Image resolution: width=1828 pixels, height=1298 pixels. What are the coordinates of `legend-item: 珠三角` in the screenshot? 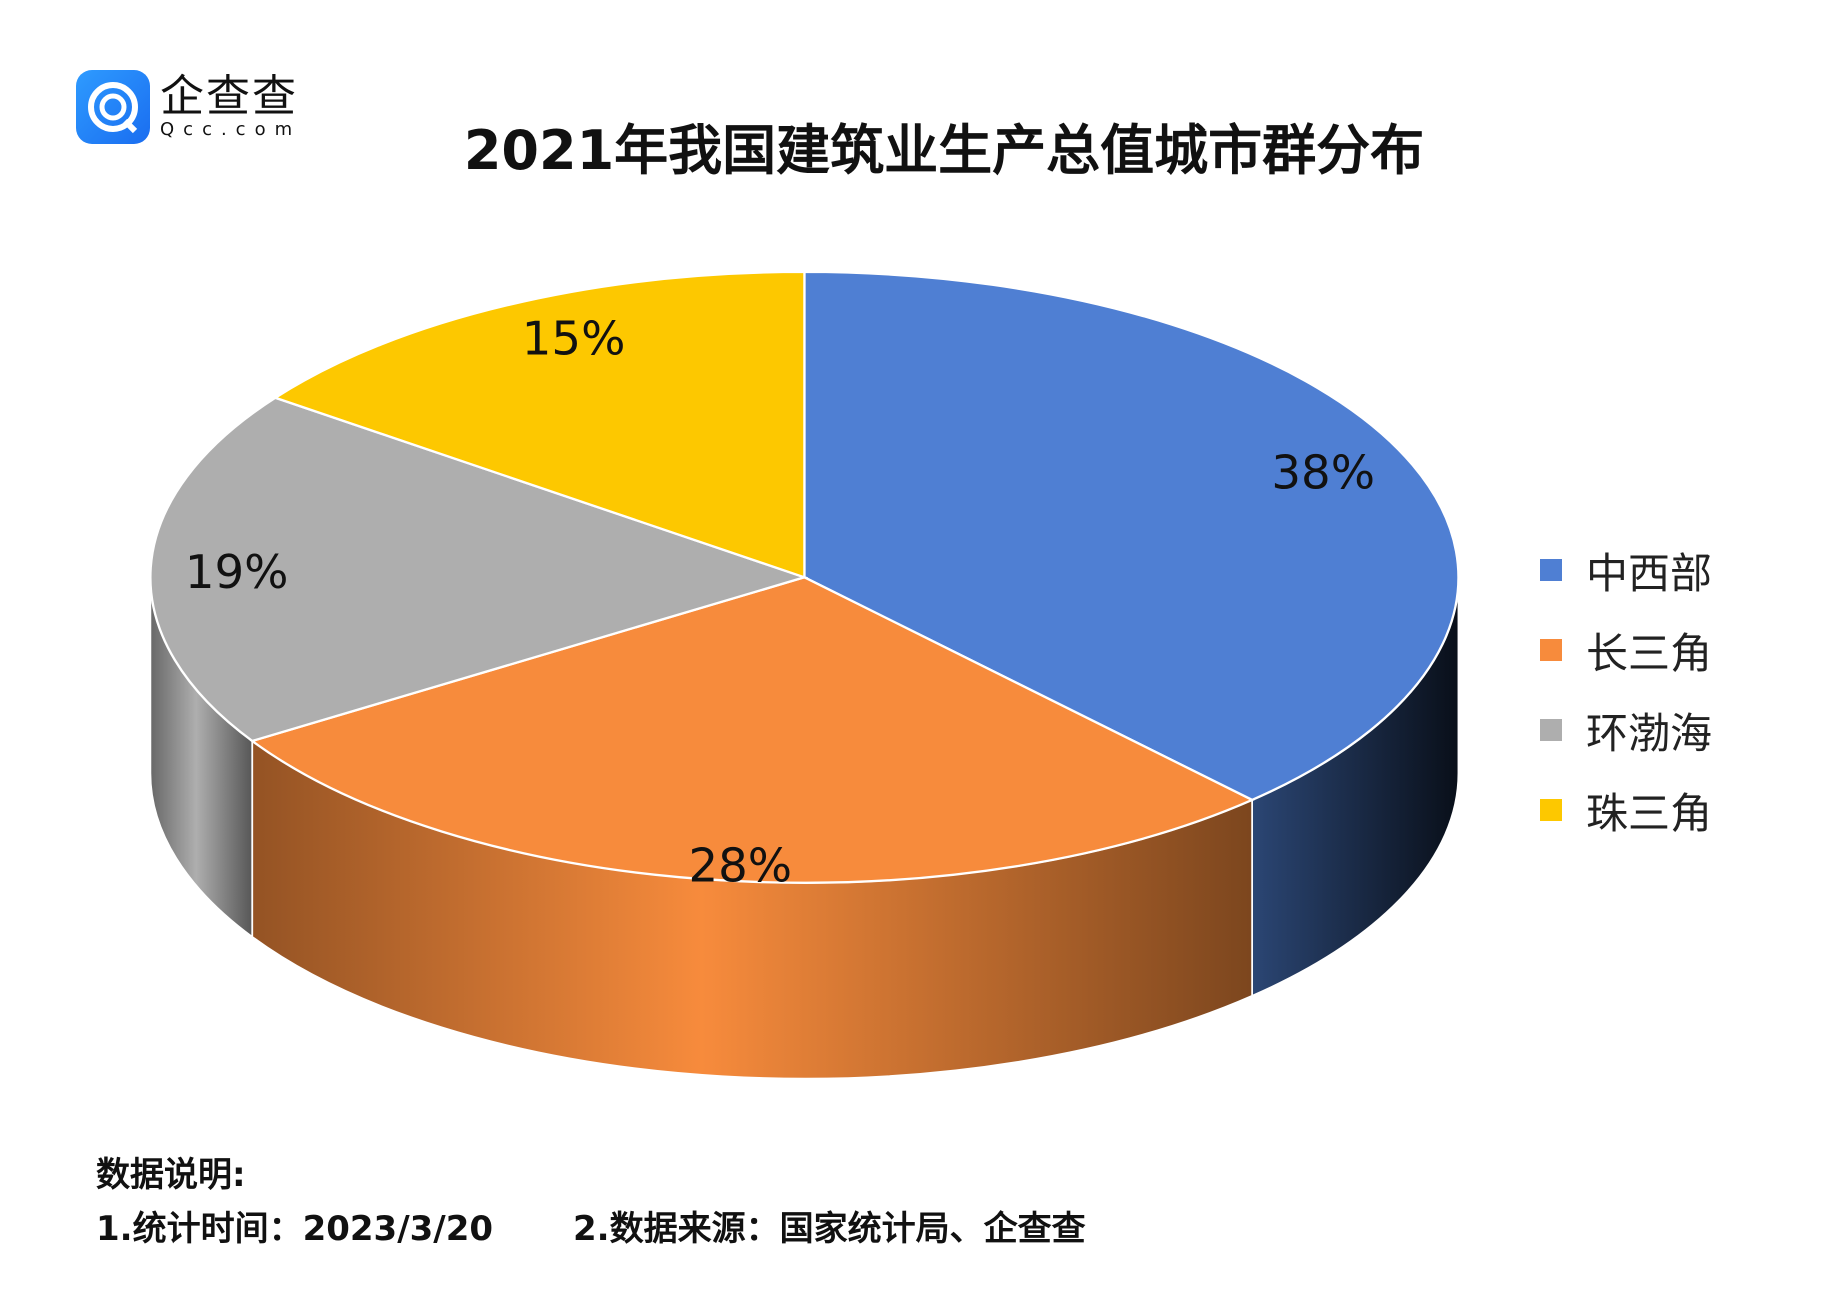 It's located at (1626, 810).